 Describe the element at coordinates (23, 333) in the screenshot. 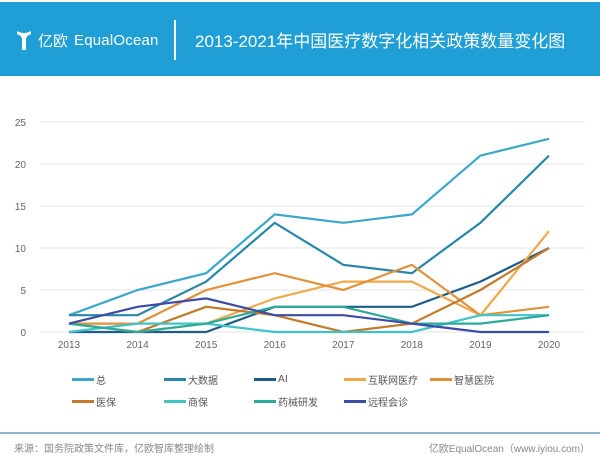

I see `y-tick-label: 0` at that location.